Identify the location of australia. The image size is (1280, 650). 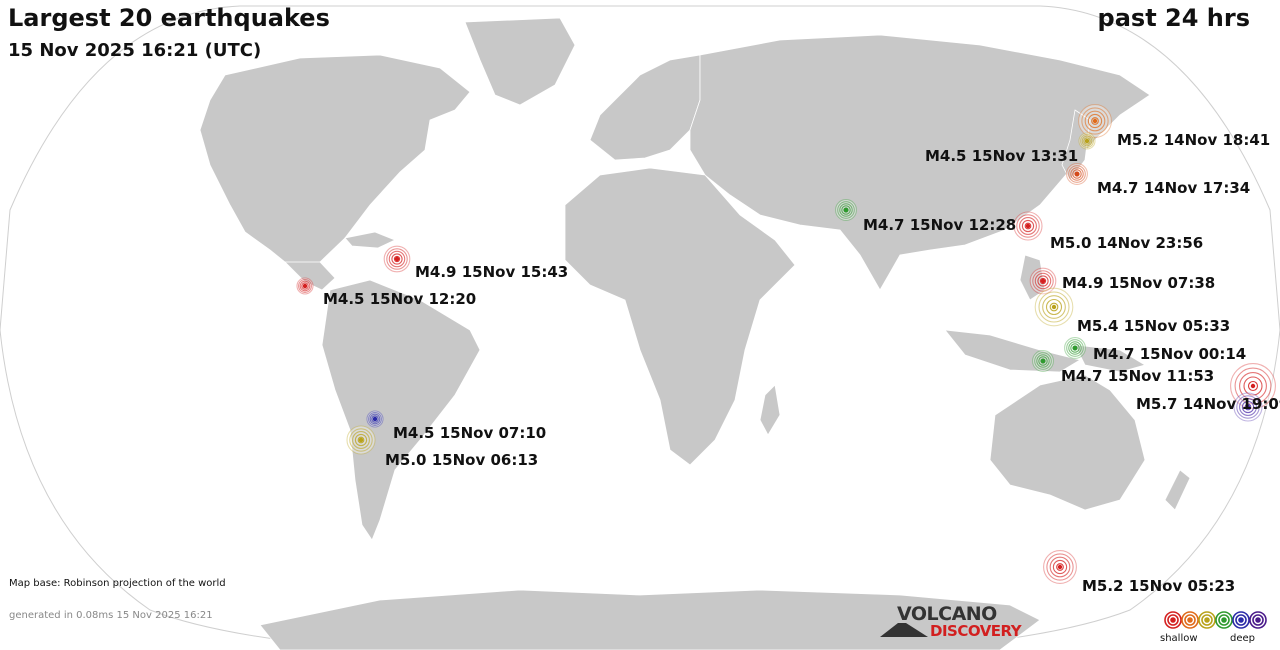
(1067, 442).